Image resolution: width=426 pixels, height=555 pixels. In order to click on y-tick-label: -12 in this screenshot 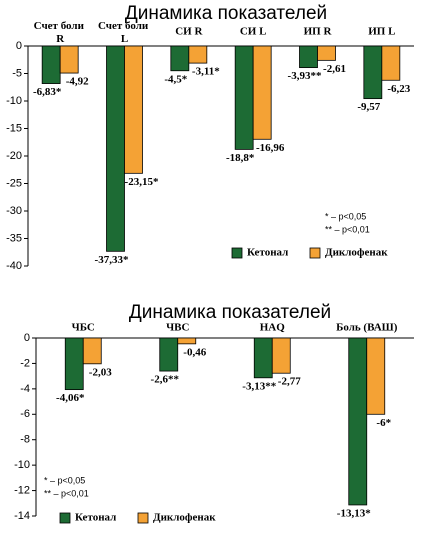, I will do `click(22, 490)`.